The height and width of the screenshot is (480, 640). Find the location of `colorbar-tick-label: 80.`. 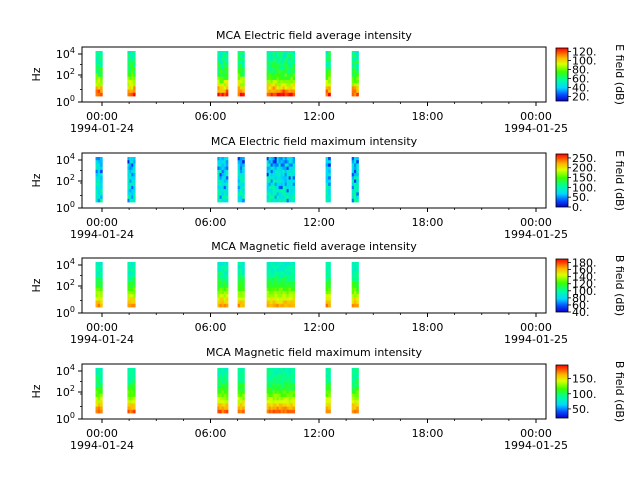

colorbar-tick-label: 80. is located at coordinates (581, 70).